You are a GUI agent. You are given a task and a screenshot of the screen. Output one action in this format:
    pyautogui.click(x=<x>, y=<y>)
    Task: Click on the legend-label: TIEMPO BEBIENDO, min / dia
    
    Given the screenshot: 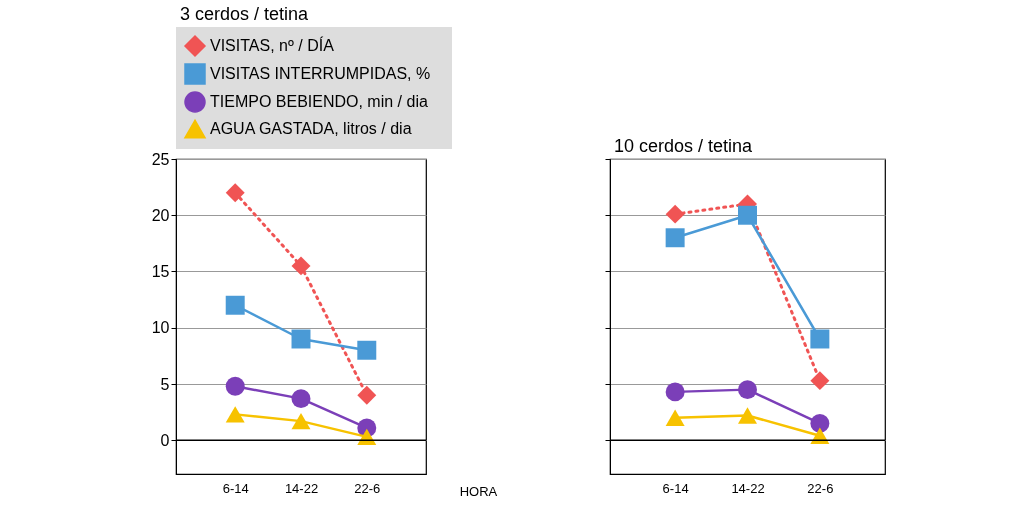 What is the action you would take?
    pyautogui.click(x=319, y=101)
    